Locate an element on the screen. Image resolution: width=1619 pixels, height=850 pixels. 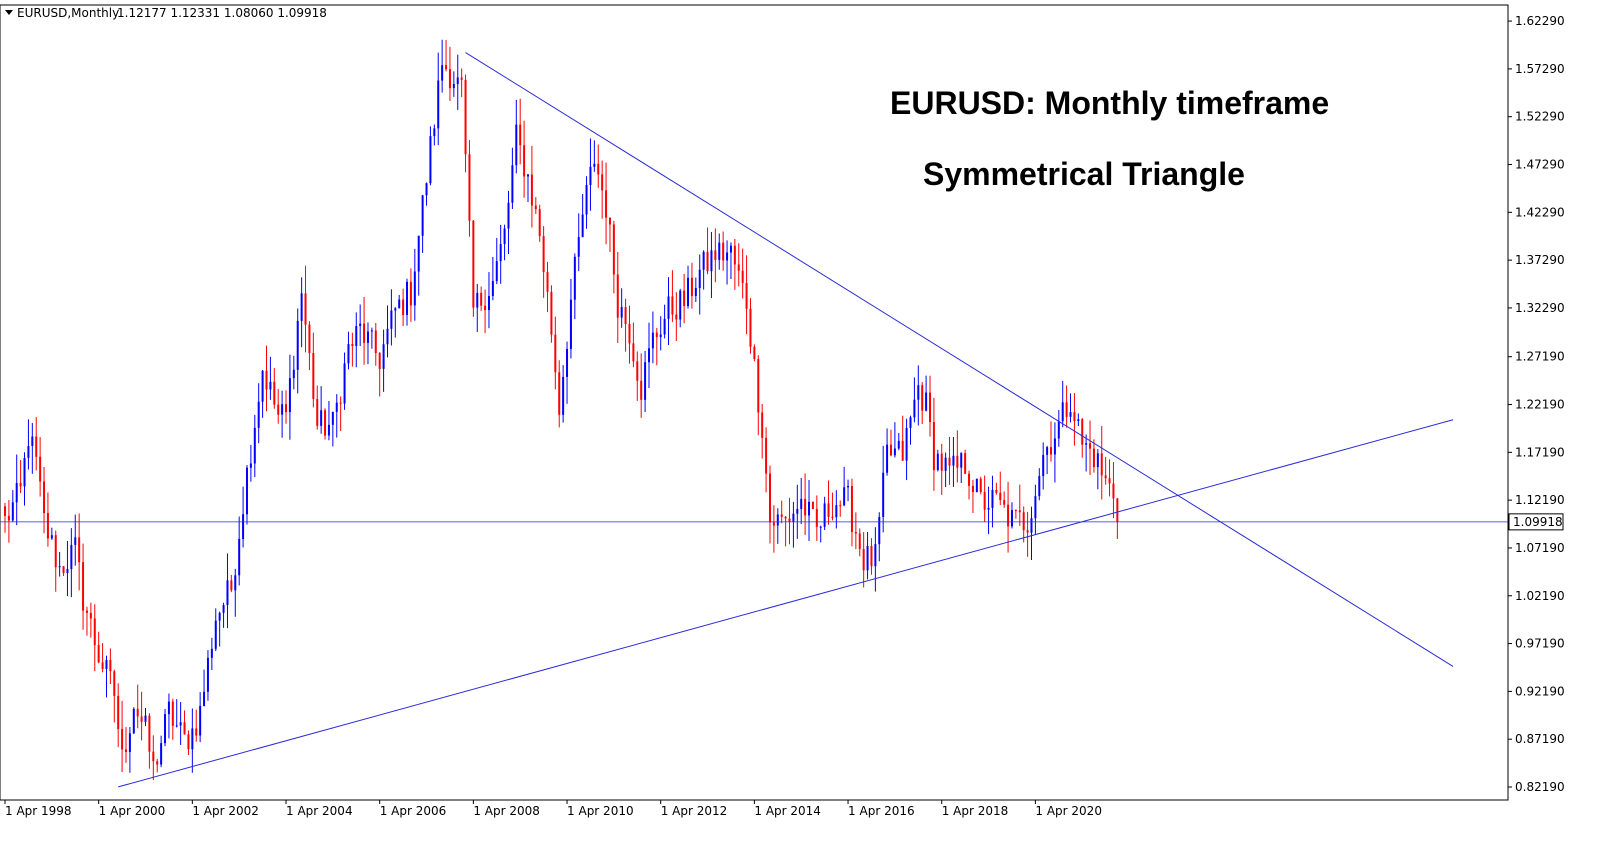
collapse-triangle-icon is located at coordinates (9, 12).